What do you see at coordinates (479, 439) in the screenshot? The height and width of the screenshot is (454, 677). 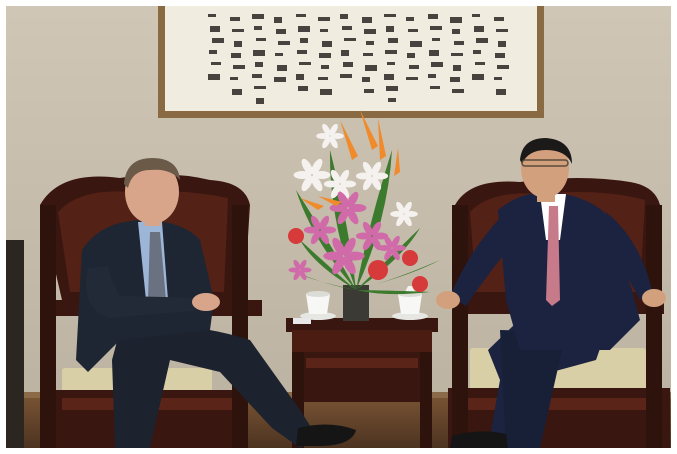 I see `right-man-shoe` at bounding box center [479, 439].